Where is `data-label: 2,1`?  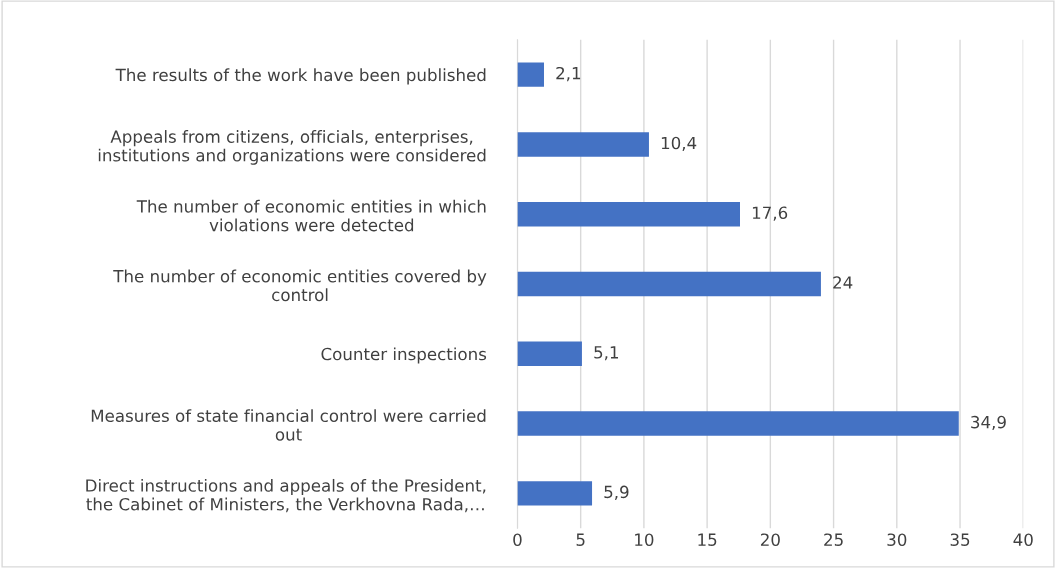 data-label: 2,1 is located at coordinates (568, 74).